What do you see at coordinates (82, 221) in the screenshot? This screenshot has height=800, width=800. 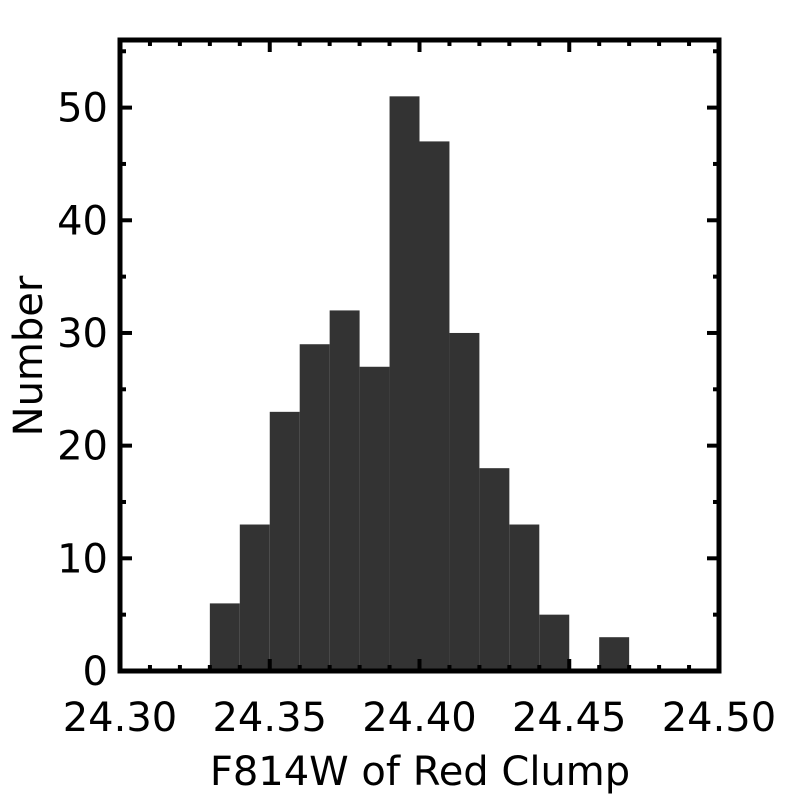 I see `y-tick-label: 40` at bounding box center [82, 221].